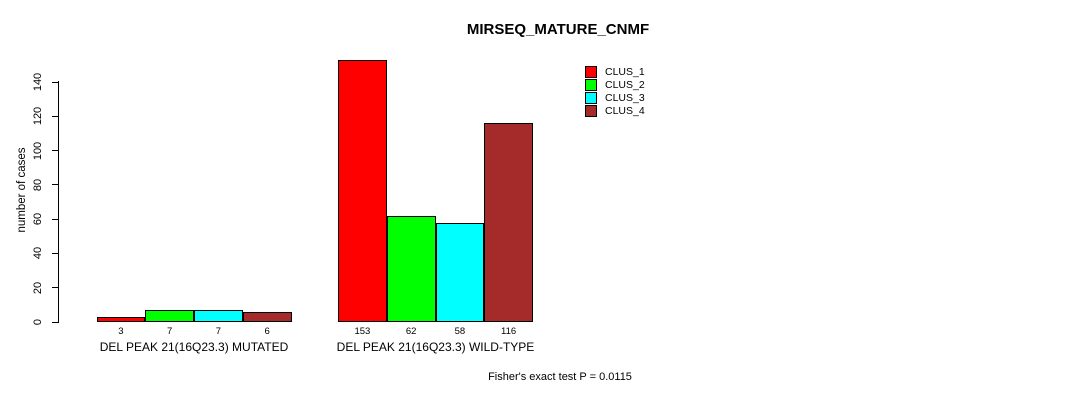 The width and height of the screenshot is (1090, 400). What do you see at coordinates (38, 322) in the screenshot?
I see `y-tick-label: 0` at bounding box center [38, 322].